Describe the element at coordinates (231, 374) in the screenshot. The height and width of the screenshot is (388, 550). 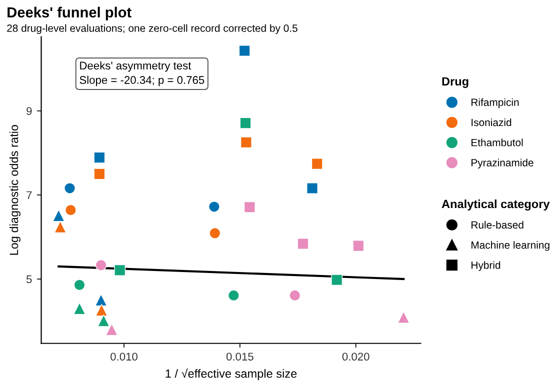
I see `x-axis-title: 1 / √effective sample size` at that location.